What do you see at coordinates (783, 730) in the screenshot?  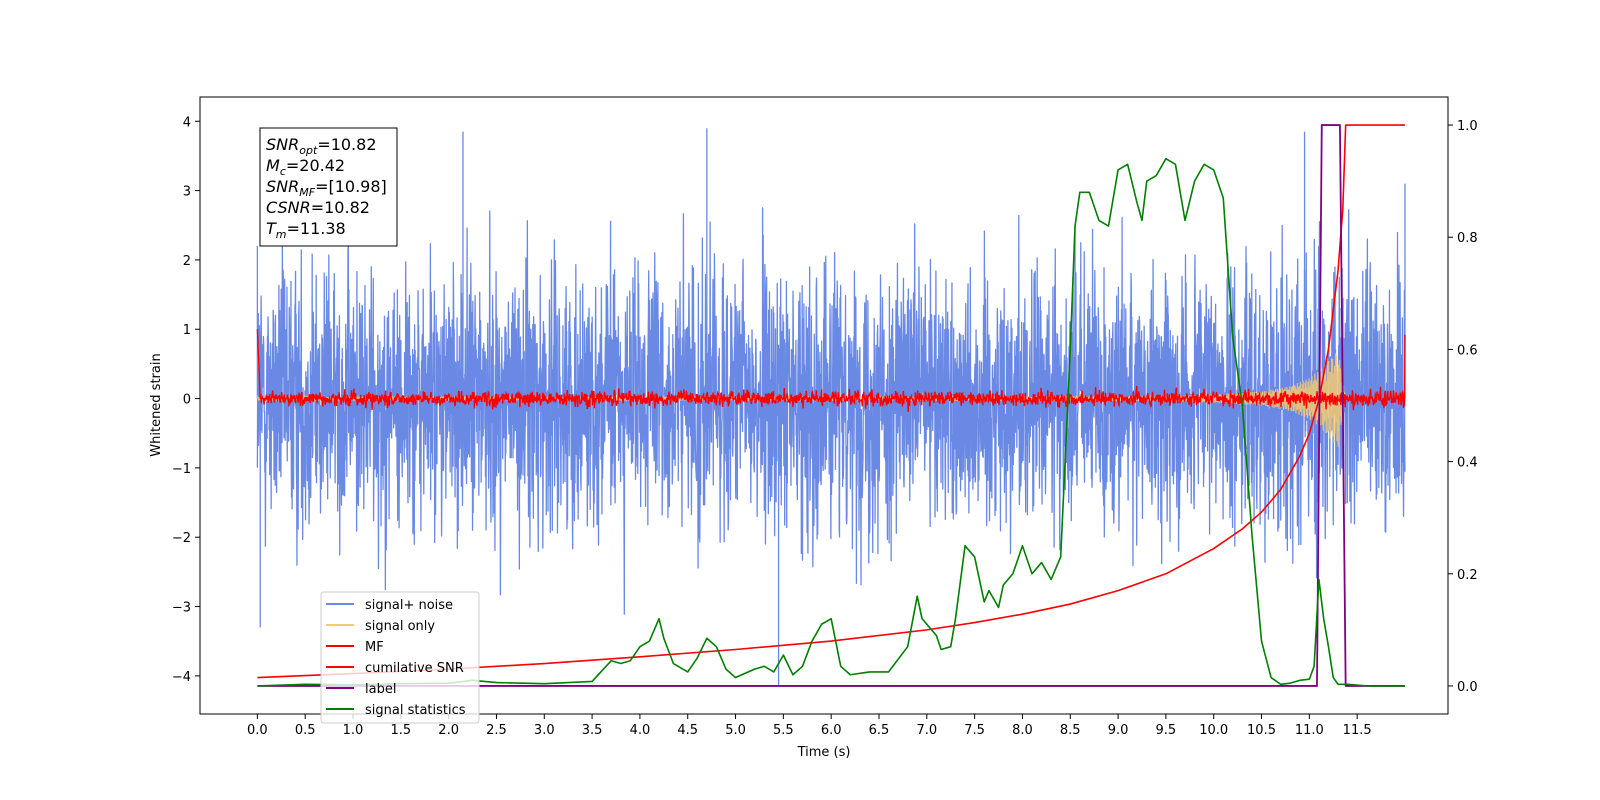 I see `x-tick-label: 5.5` at bounding box center [783, 730].